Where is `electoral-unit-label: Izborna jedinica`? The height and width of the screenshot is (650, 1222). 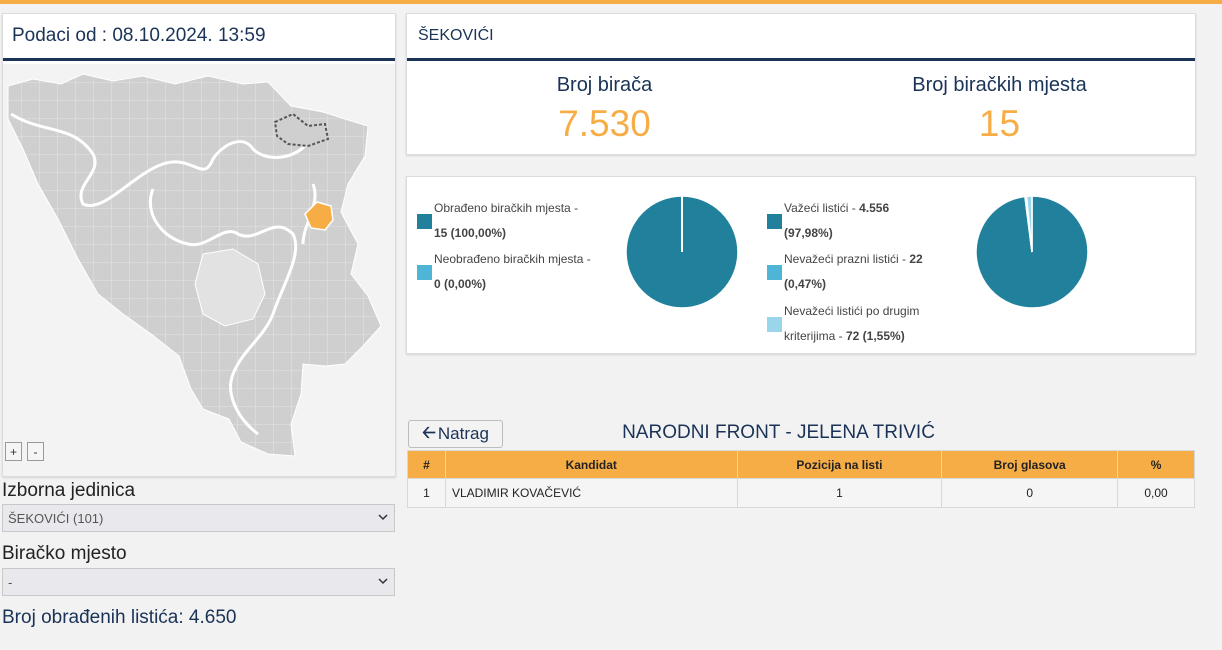 electoral-unit-label: Izborna jedinica is located at coordinates (69, 490).